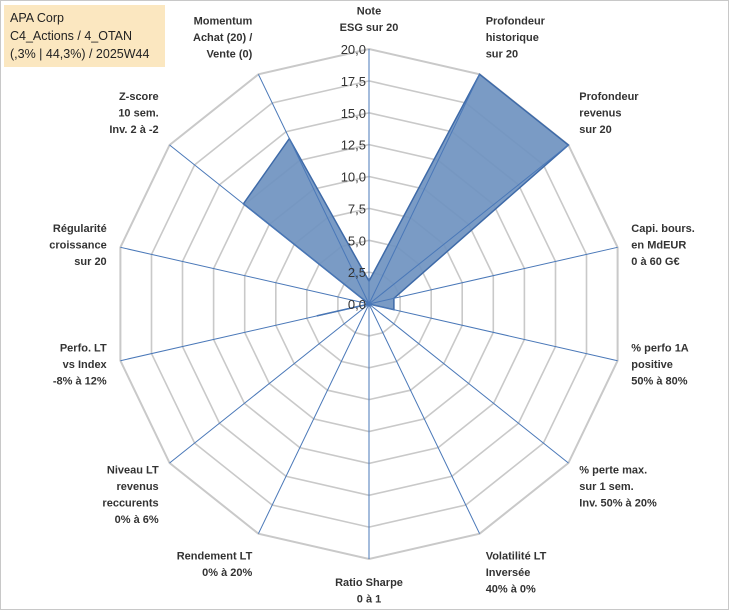 Image resolution: width=729 pixels, height=610 pixels. What do you see at coordinates (37, 18) in the screenshot?
I see `company-name: APA Corp` at bounding box center [37, 18].